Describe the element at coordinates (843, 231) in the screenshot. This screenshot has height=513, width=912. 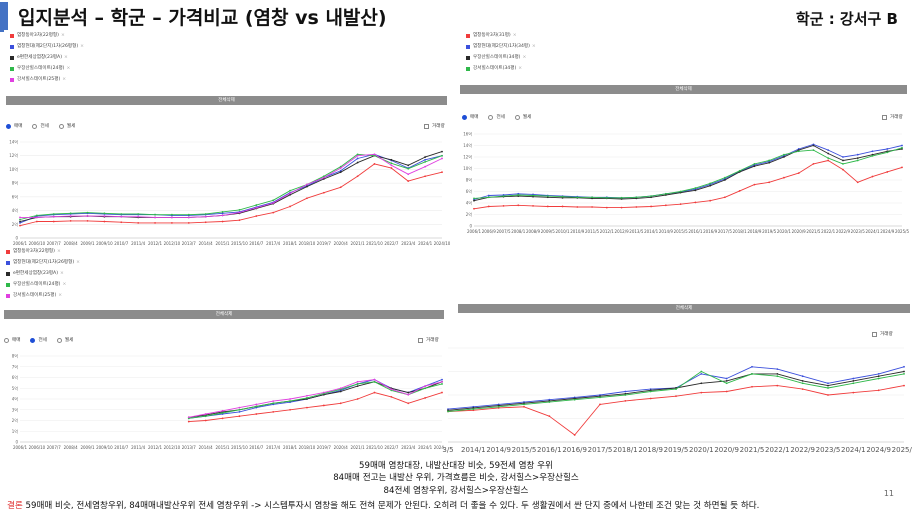
I see `x-tick-label: 2022/9` at that location.